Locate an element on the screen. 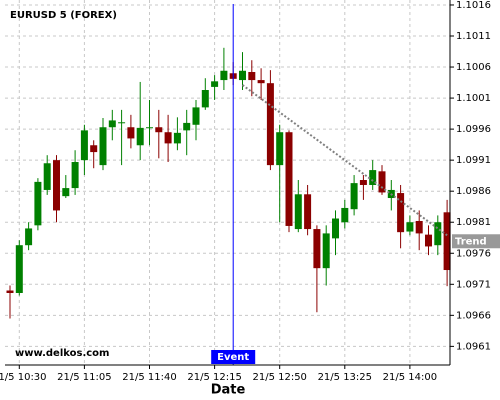 The width and height of the screenshot is (500, 400). event-label-box is located at coordinates (233, 357).